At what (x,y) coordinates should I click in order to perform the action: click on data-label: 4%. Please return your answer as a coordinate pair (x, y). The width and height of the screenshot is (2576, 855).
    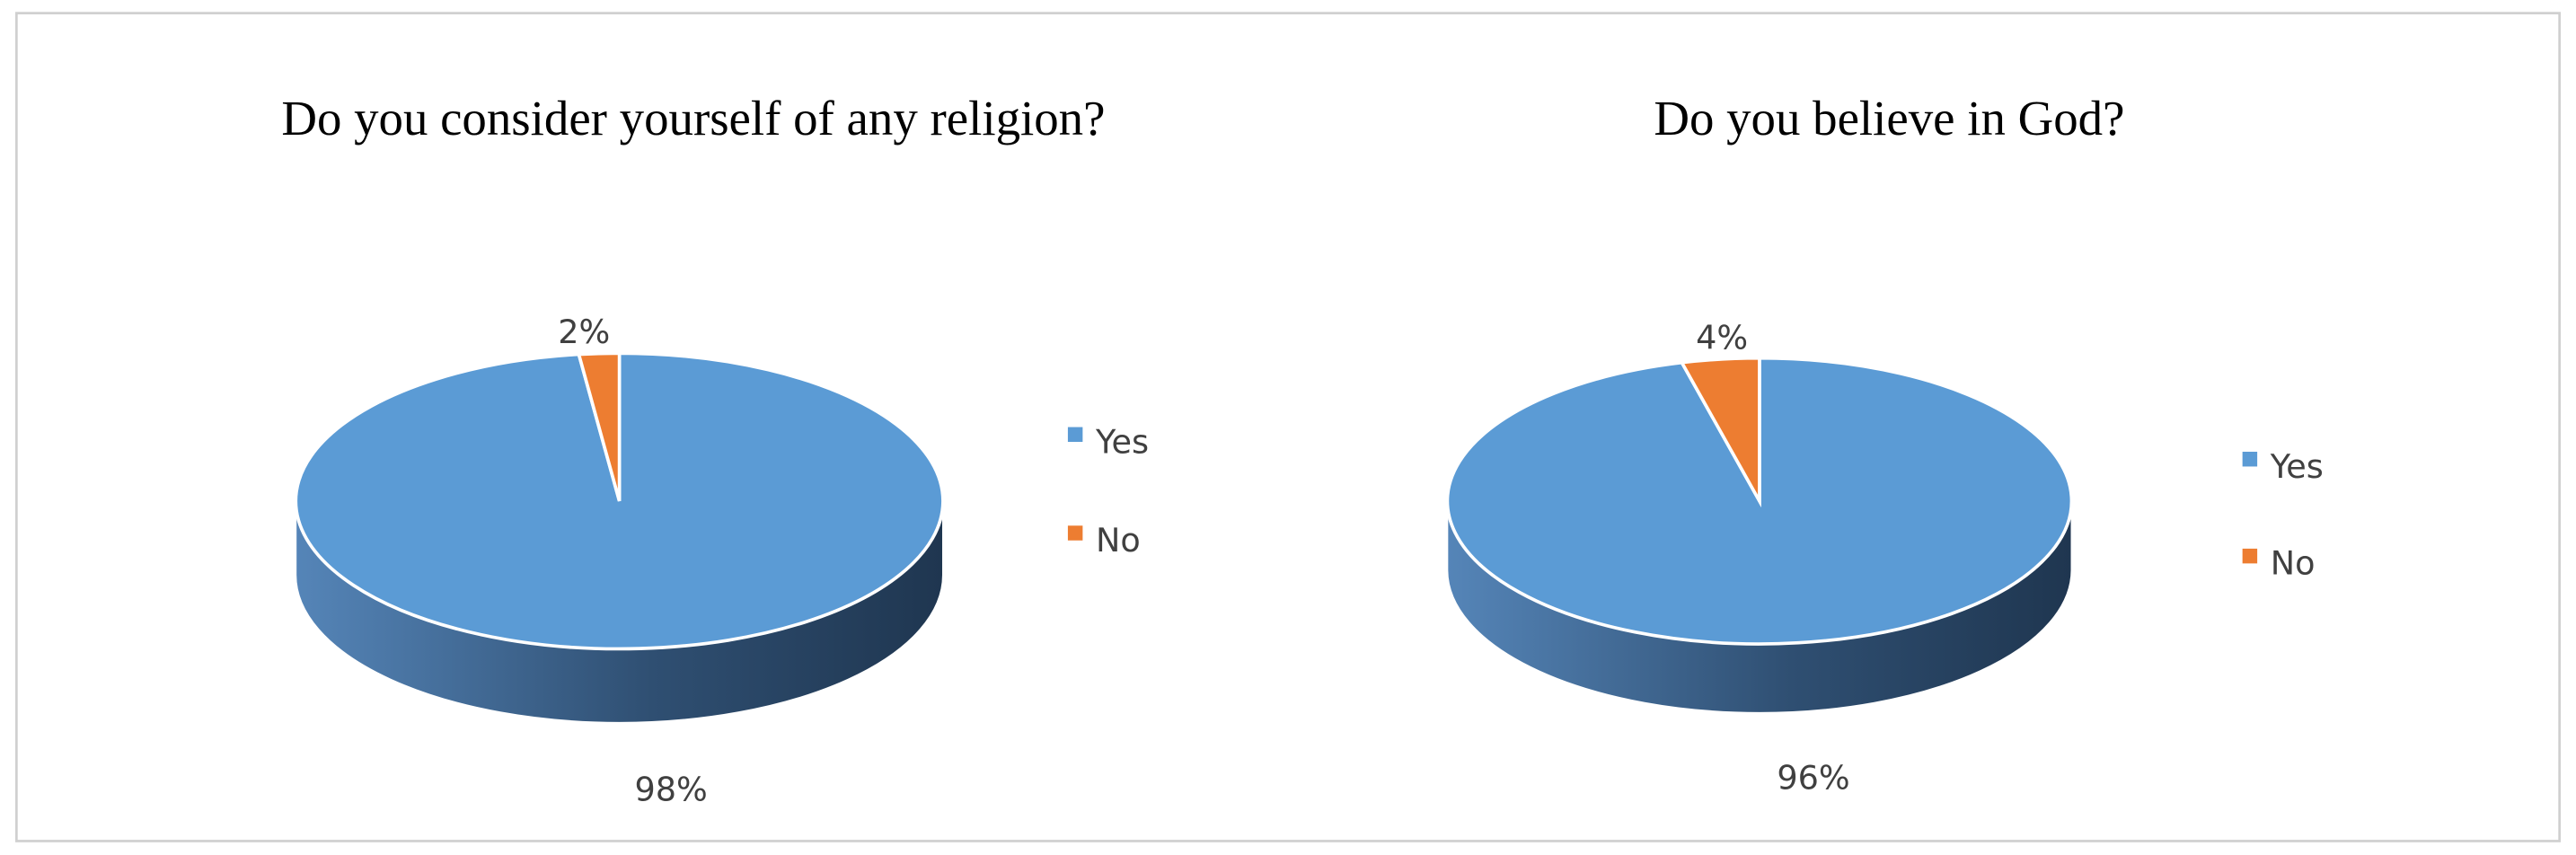
    Looking at the image, I should click on (1722, 338).